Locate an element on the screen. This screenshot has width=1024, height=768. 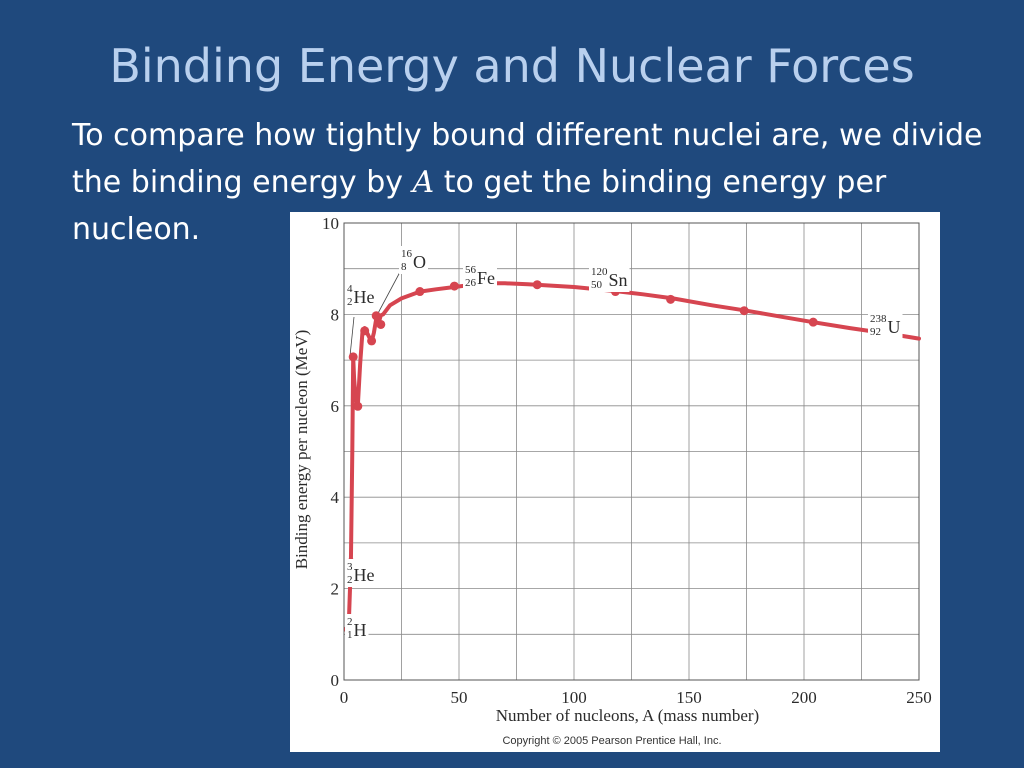
y-tick-label: 4 is located at coordinates (335, 497).